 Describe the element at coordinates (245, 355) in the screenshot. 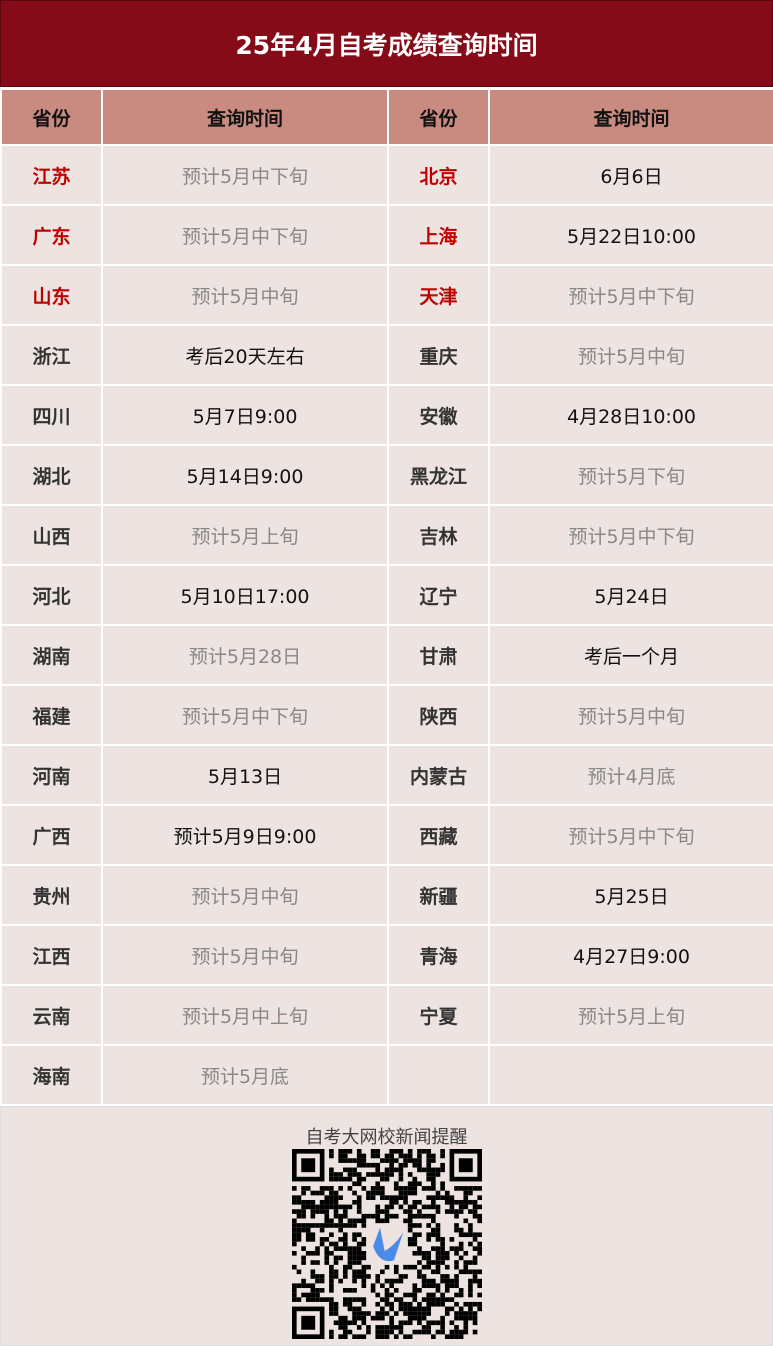

I see `query-time-cell: 考后20天左右` at that location.